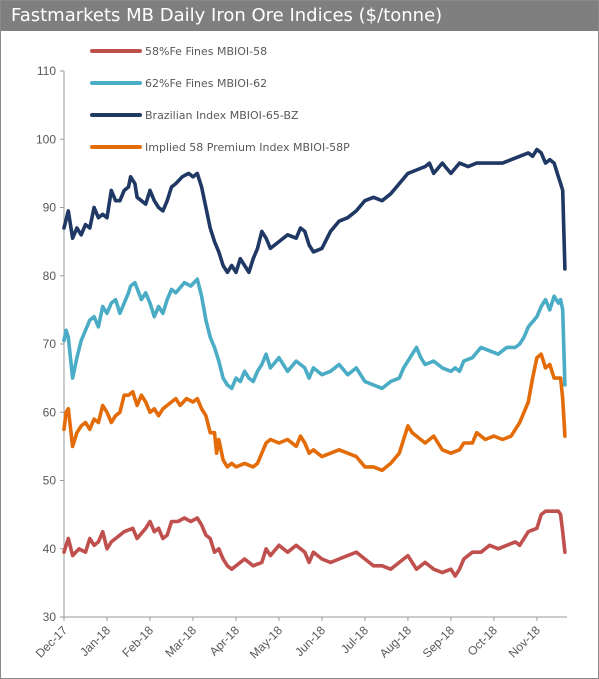  I want to click on x-tick-label: Sep-18, so click(438, 641).